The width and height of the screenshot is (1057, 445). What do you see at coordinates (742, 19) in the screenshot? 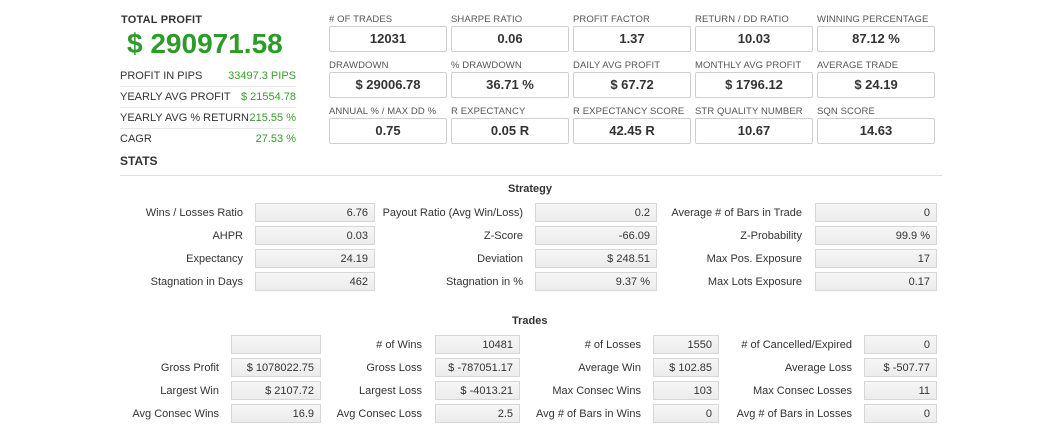
I see `metric-label: RETURN / DD RATIO` at bounding box center [742, 19].